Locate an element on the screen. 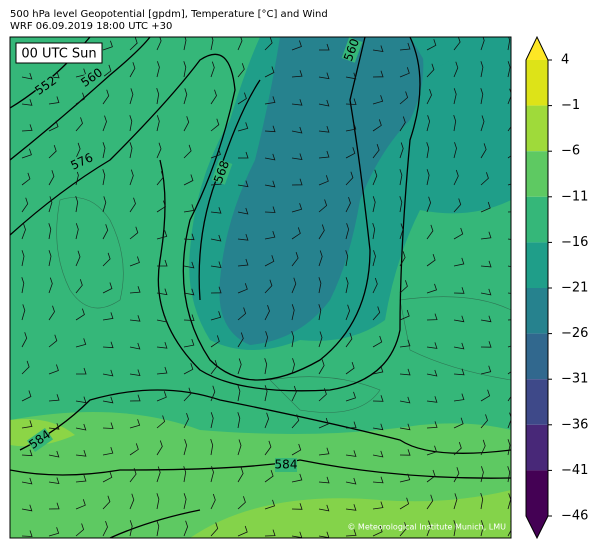  extend-over is located at coordinates (537, 48).